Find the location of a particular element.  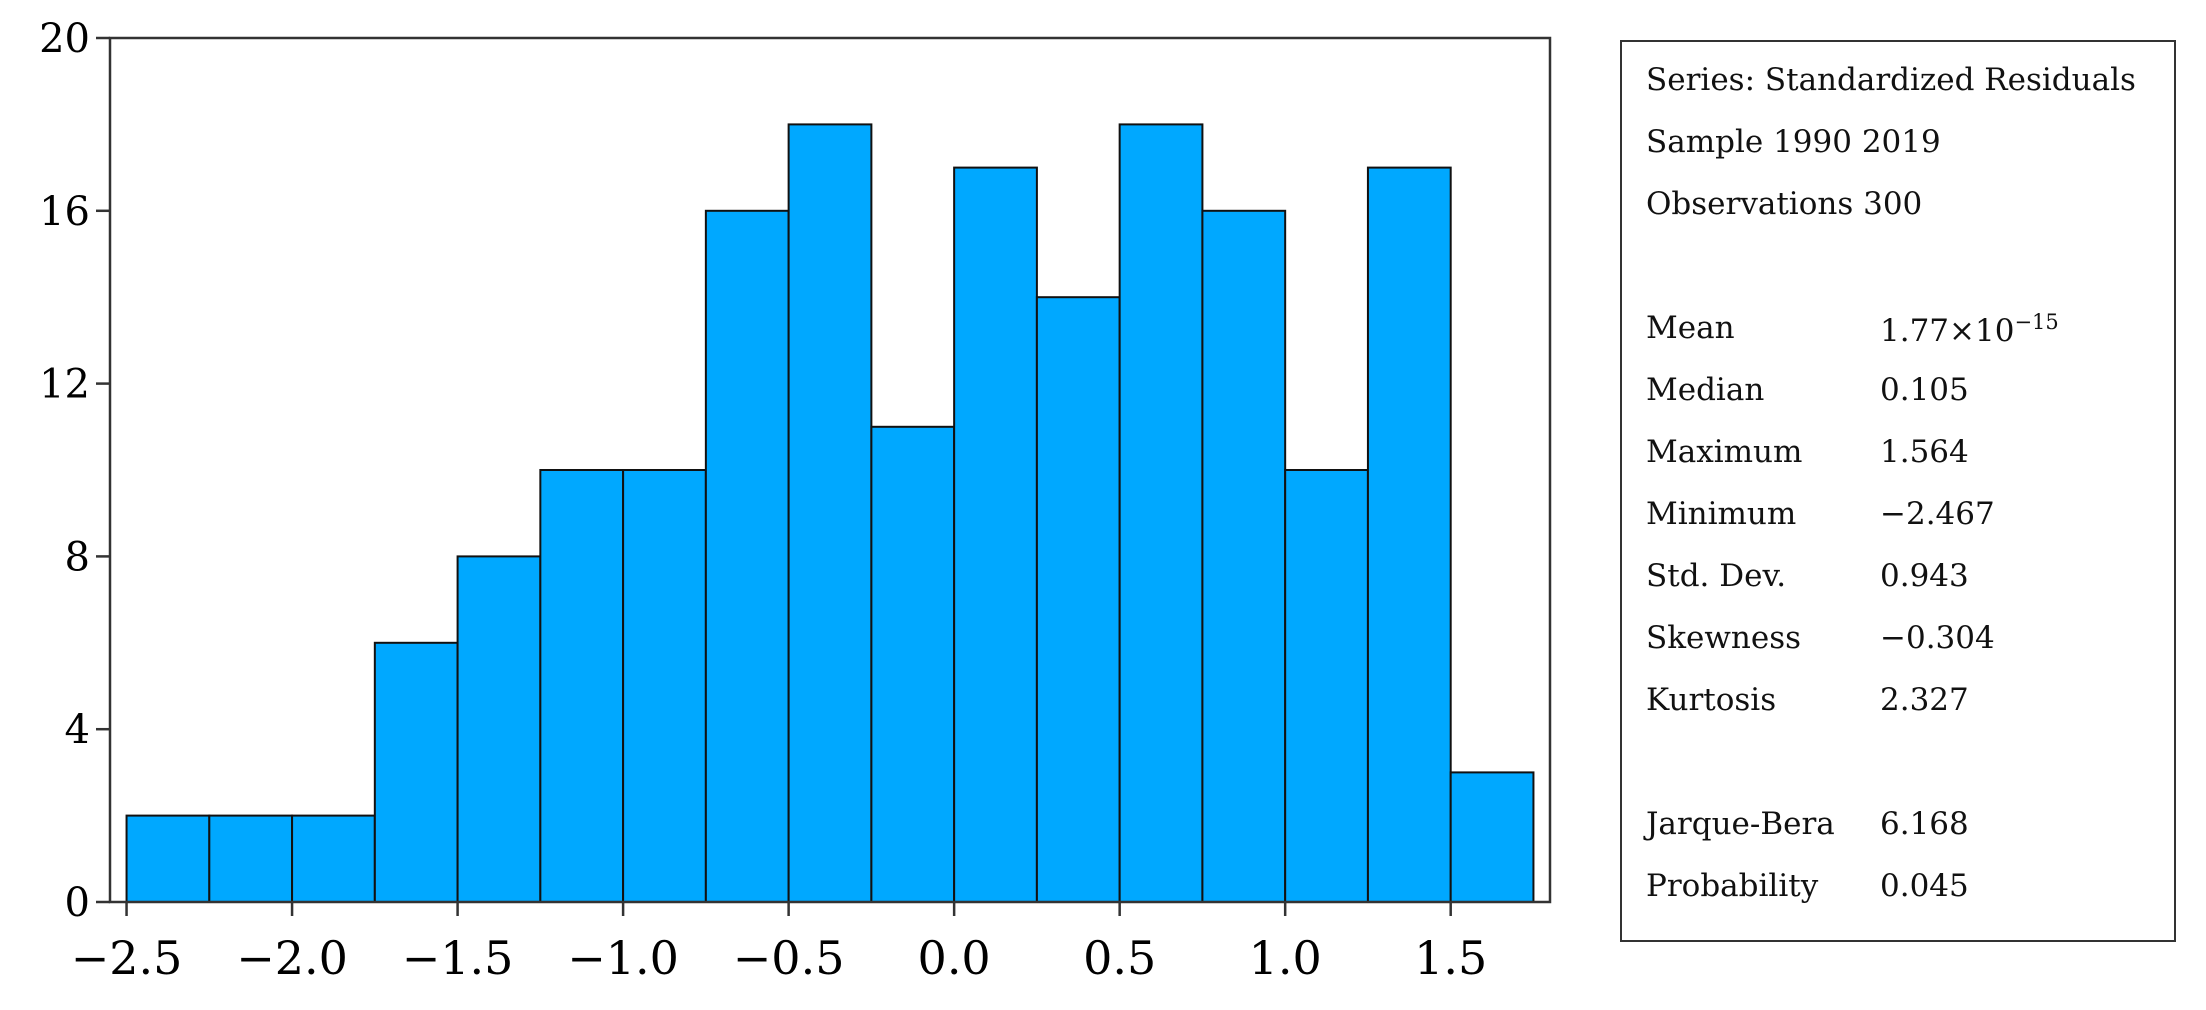

y-axis: 0 4 8 12 16 20 is located at coordinates (74, 471).